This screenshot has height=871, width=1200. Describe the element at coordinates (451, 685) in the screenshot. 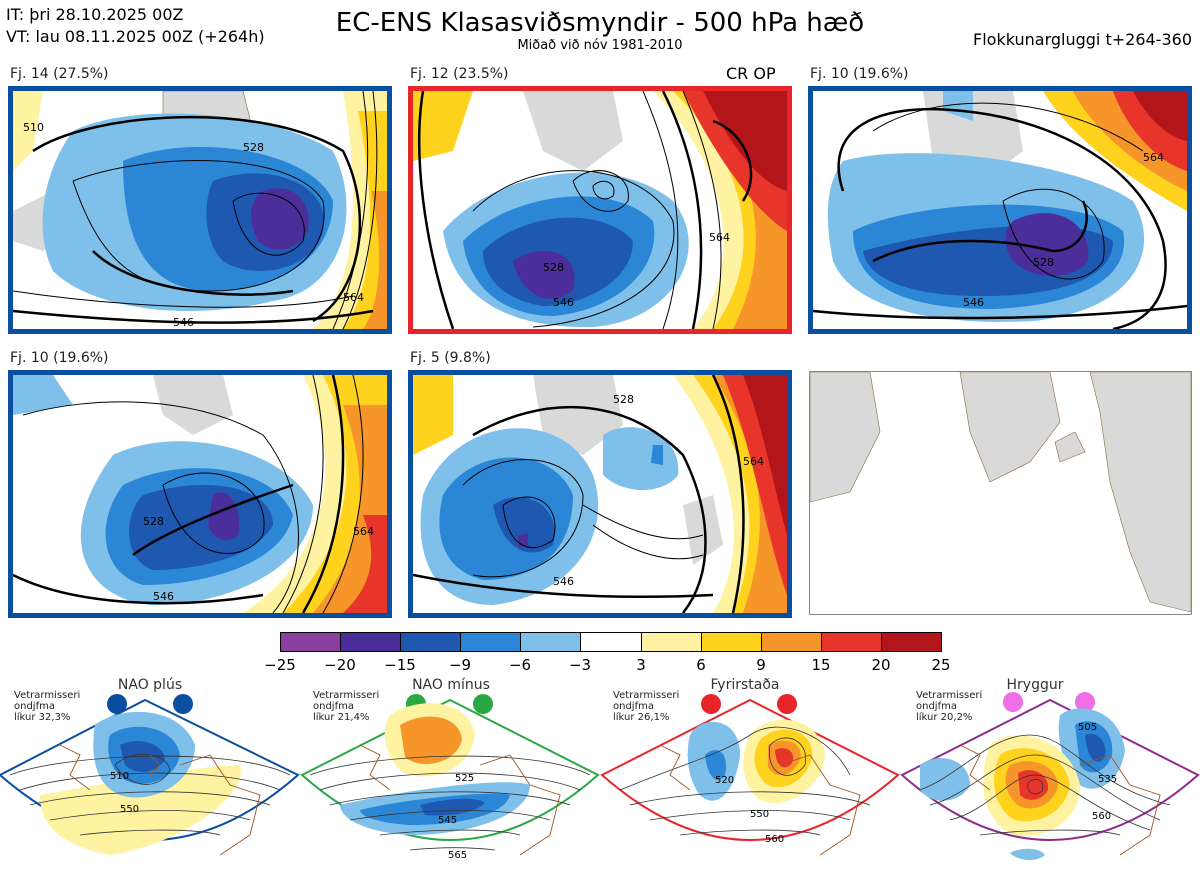

I see `regime-title: NAO mínus` at that location.